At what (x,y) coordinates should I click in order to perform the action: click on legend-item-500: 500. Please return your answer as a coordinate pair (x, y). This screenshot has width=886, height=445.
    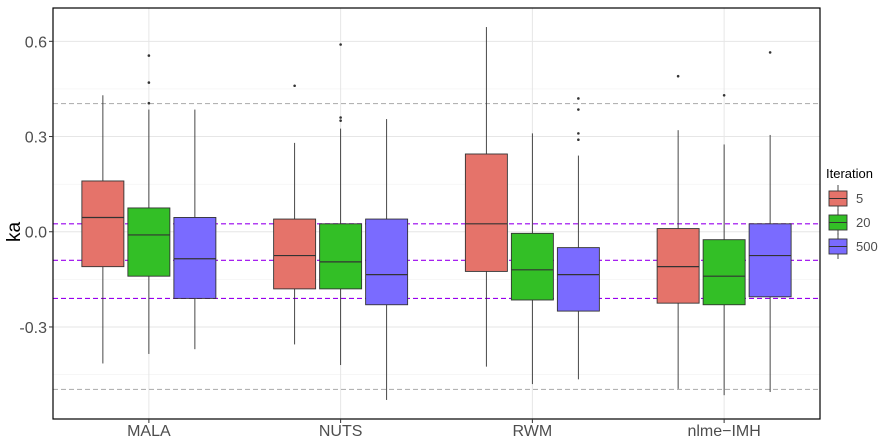
    Looking at the image, I should click on (853, 246).